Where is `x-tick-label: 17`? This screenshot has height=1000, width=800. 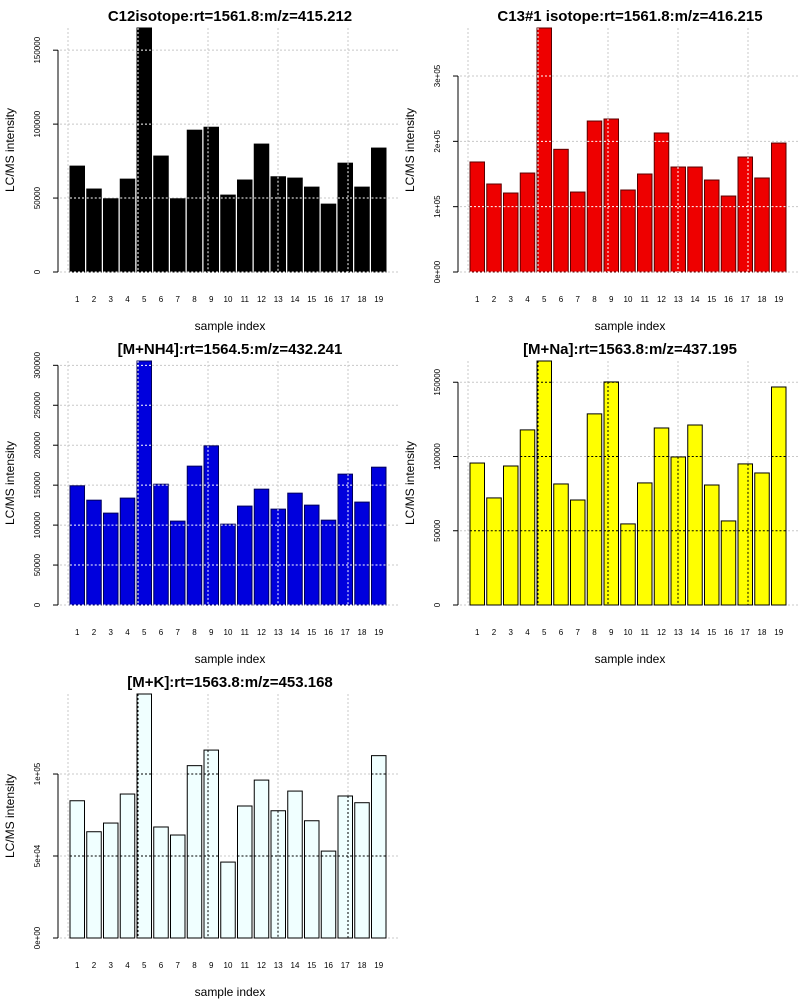
x-tick-label: 17 is located at coordinates (345, 299).